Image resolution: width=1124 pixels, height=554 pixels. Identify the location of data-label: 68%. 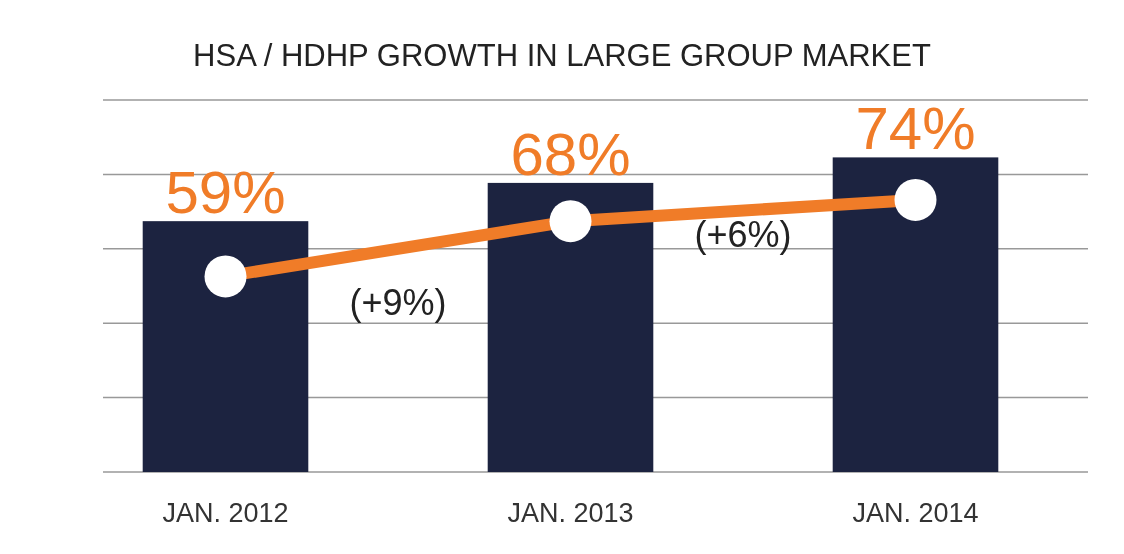
(570, 154).